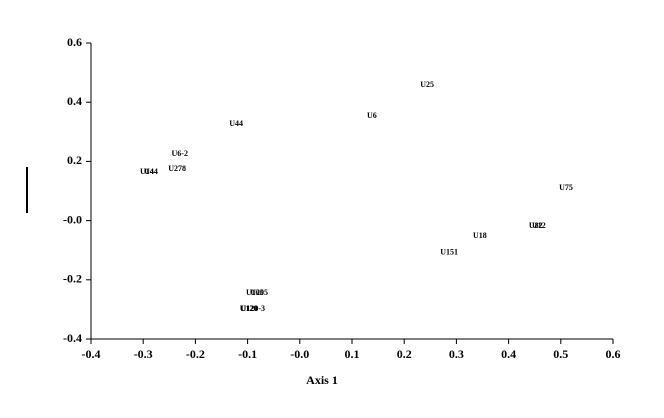  What do you see at coordinates (74, 42) in the screenshot?
I see `y-tick-label: 0.6` at bounding box center [74, 42].